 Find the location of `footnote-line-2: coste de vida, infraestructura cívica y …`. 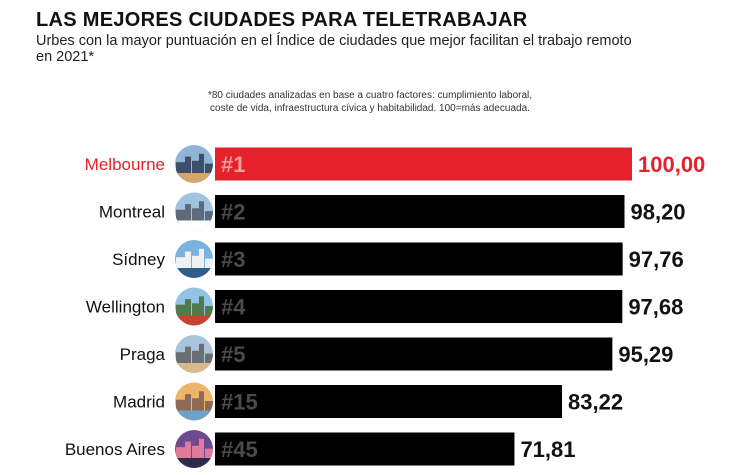

footnote-line-2: coste de vida, infraestructura cívica y … is located at coordinates (370, 108).